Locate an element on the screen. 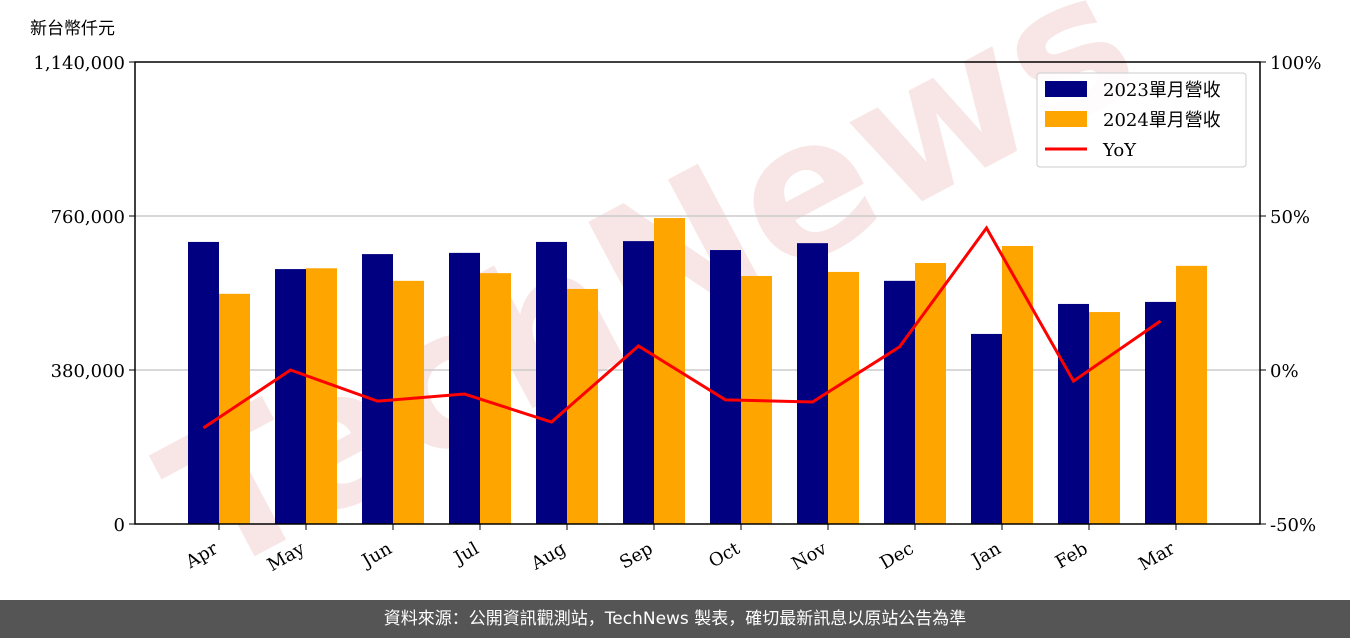  legend-box is located at coordinates (1141, 120).